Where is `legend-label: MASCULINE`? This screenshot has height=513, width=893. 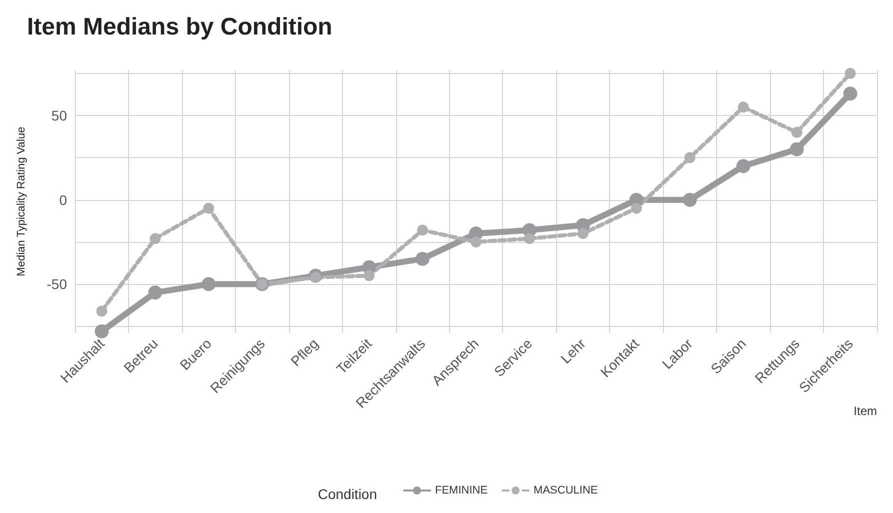 legend-label: MASCULINE is located at coordinates (566, 490).